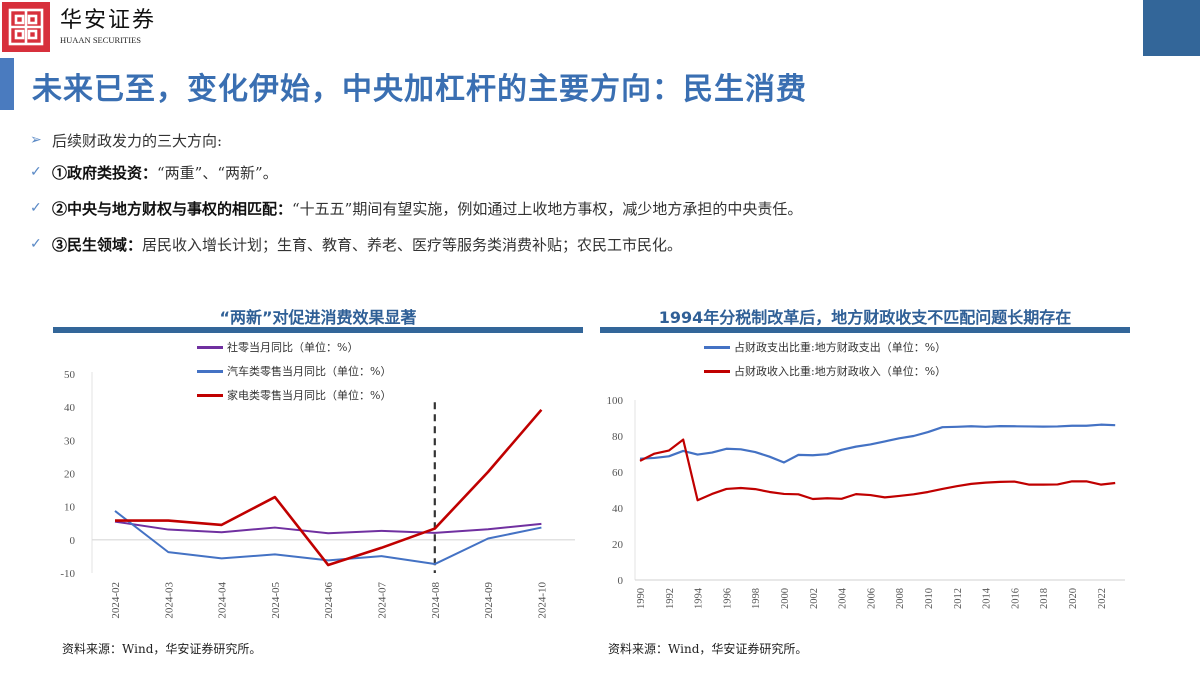 This screenshot has height=675, width=1200. Describe the element at coordinates (162, 649) in the screenshot. I see `left-chart-source: 资料来源：Wind，华安证券研究所。` at that location.